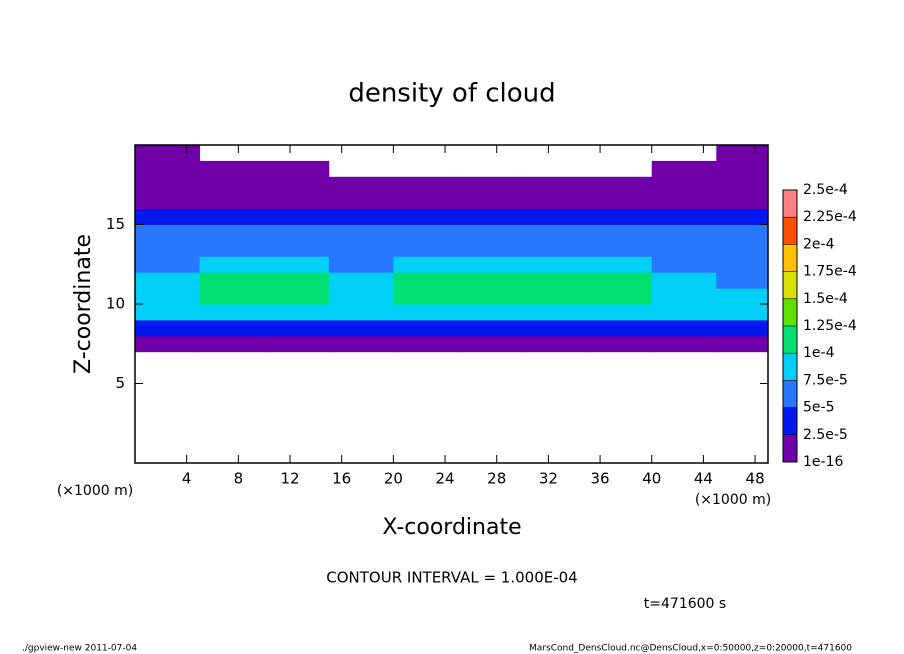 Image resolution: width=904 pixels, height=654 pixels. I want to click on chart-title: density of cloud, so click(451, 94).